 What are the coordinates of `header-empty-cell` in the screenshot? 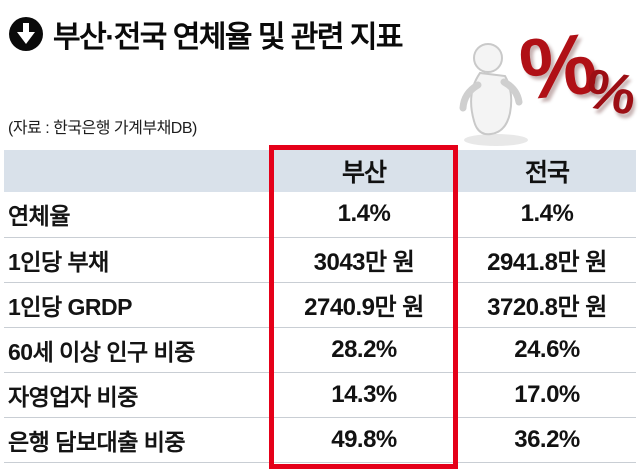 It's located at (137, 171).